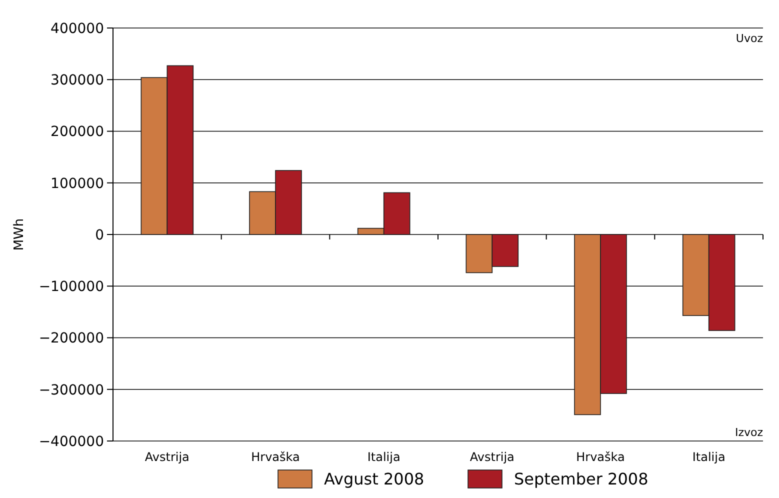 The height and width of the screenshot is (498, 779). Describe the element at coordinates (77, 132) in the screenshot. I see `y-tick-label: 200000` at that location.